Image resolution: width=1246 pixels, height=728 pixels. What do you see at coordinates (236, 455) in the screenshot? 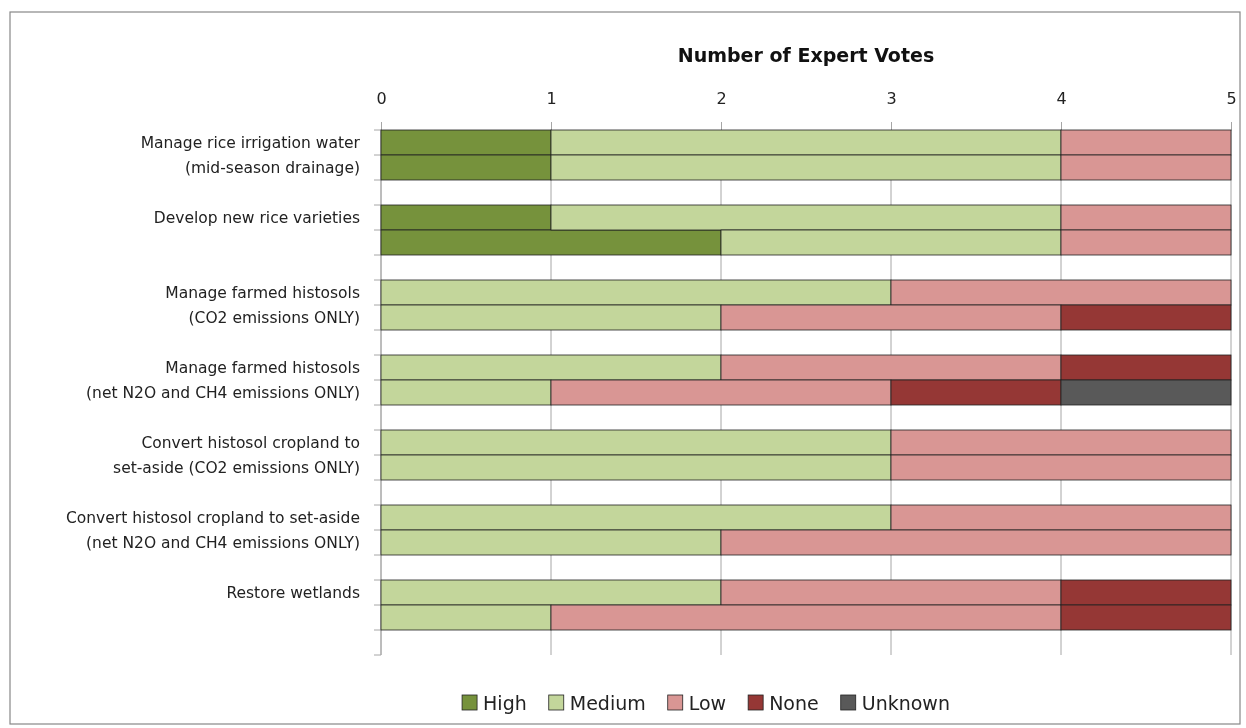
I see `y-tick-label: Convert histosol cropland to set-aside (CO2 emissions ONLY)` at bounding box center [236, 455].